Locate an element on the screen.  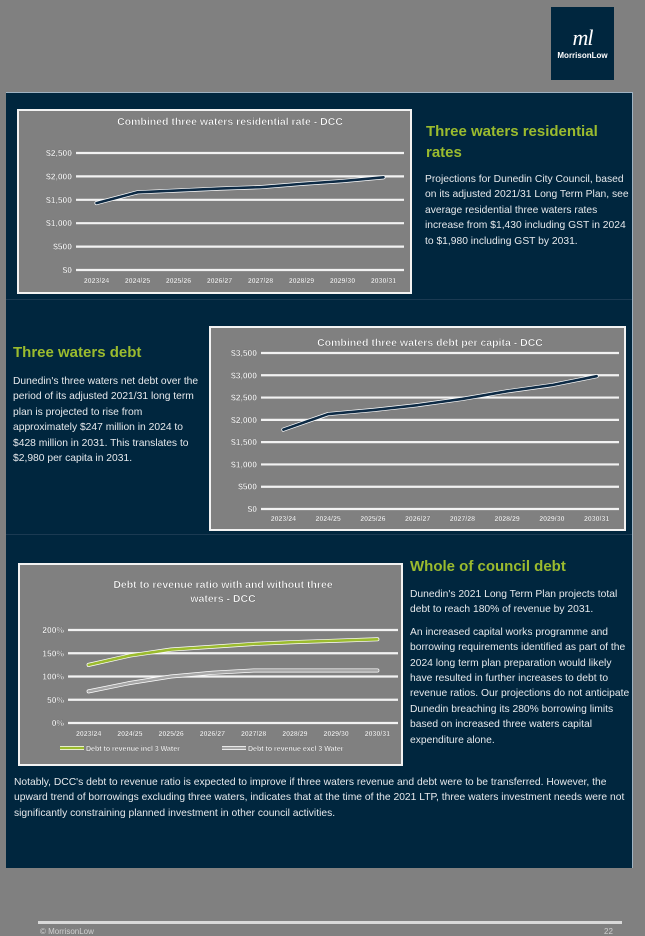
council-debt-heading: Whole of council debt is located at coordinates (488, 566).